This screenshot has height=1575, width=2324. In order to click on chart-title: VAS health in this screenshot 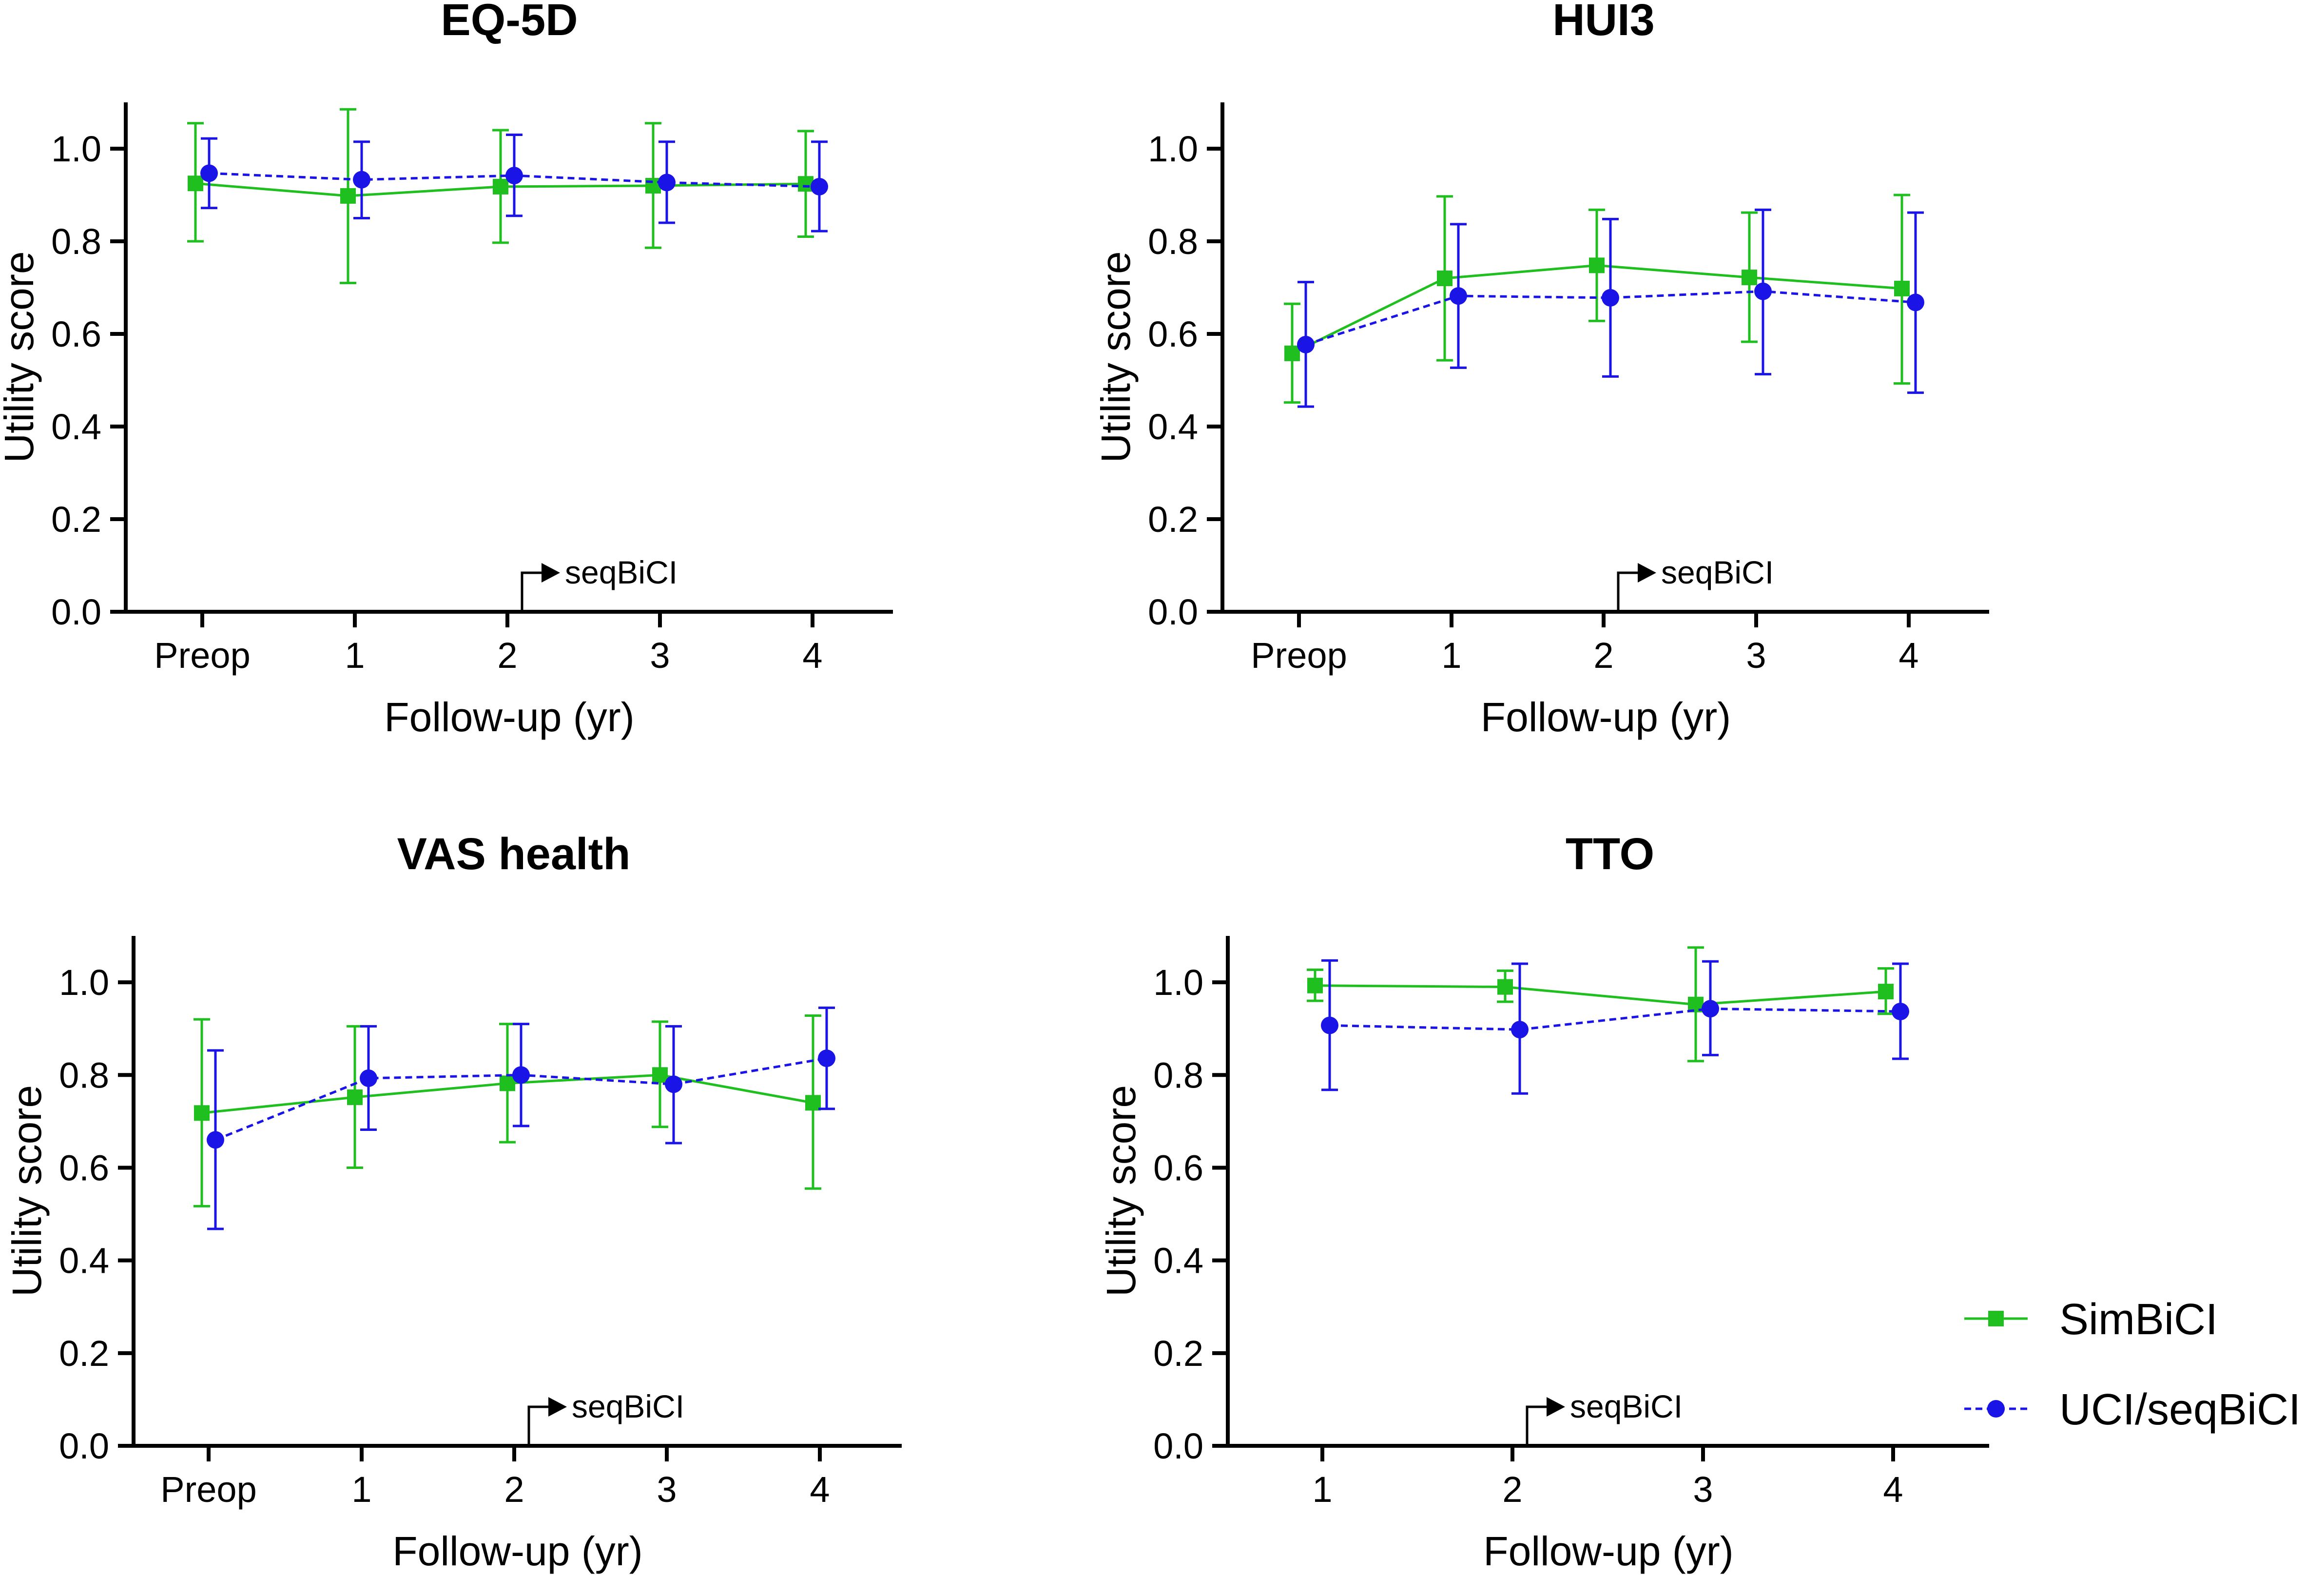, I will do `click(514, 854)`.